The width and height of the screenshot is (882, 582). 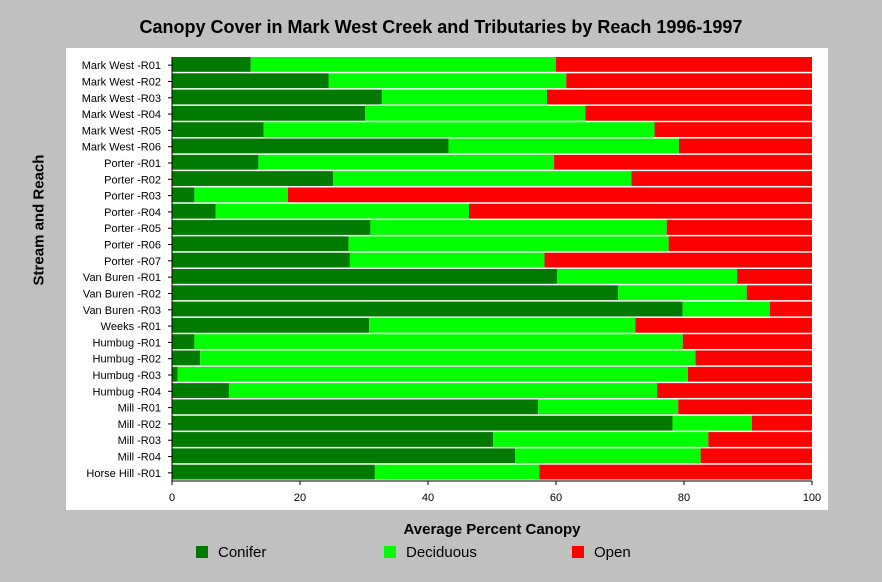 What do you see at coordinates (122, 278) in the screenshot?
I see `y-tick-label: Van Buren -R01` at bounding box center [122, 278].